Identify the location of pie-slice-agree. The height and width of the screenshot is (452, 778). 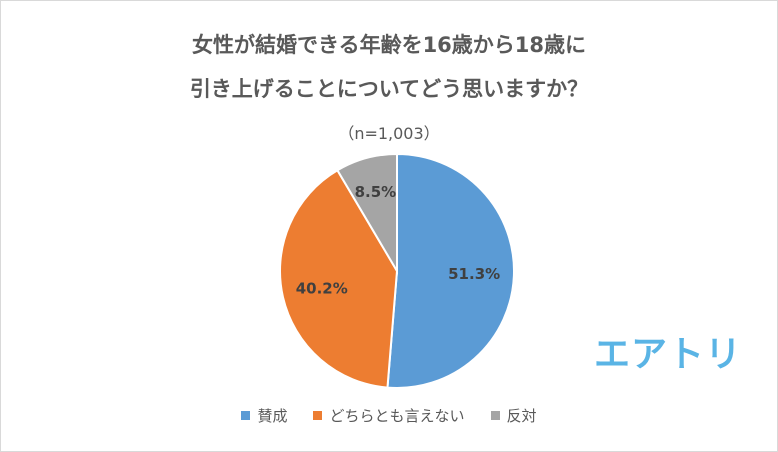
(450, 270).